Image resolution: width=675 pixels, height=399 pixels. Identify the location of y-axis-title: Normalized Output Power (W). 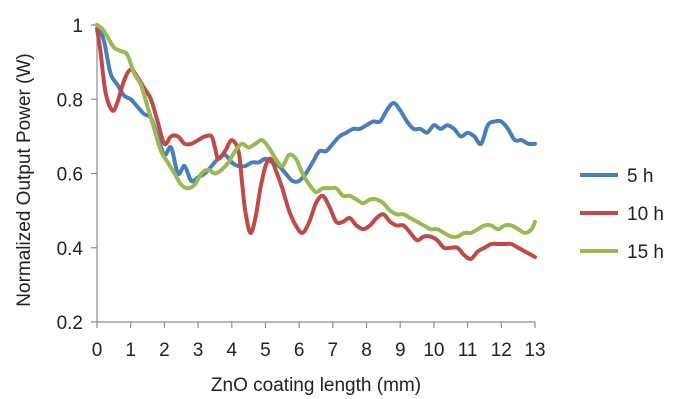
(24, 179).